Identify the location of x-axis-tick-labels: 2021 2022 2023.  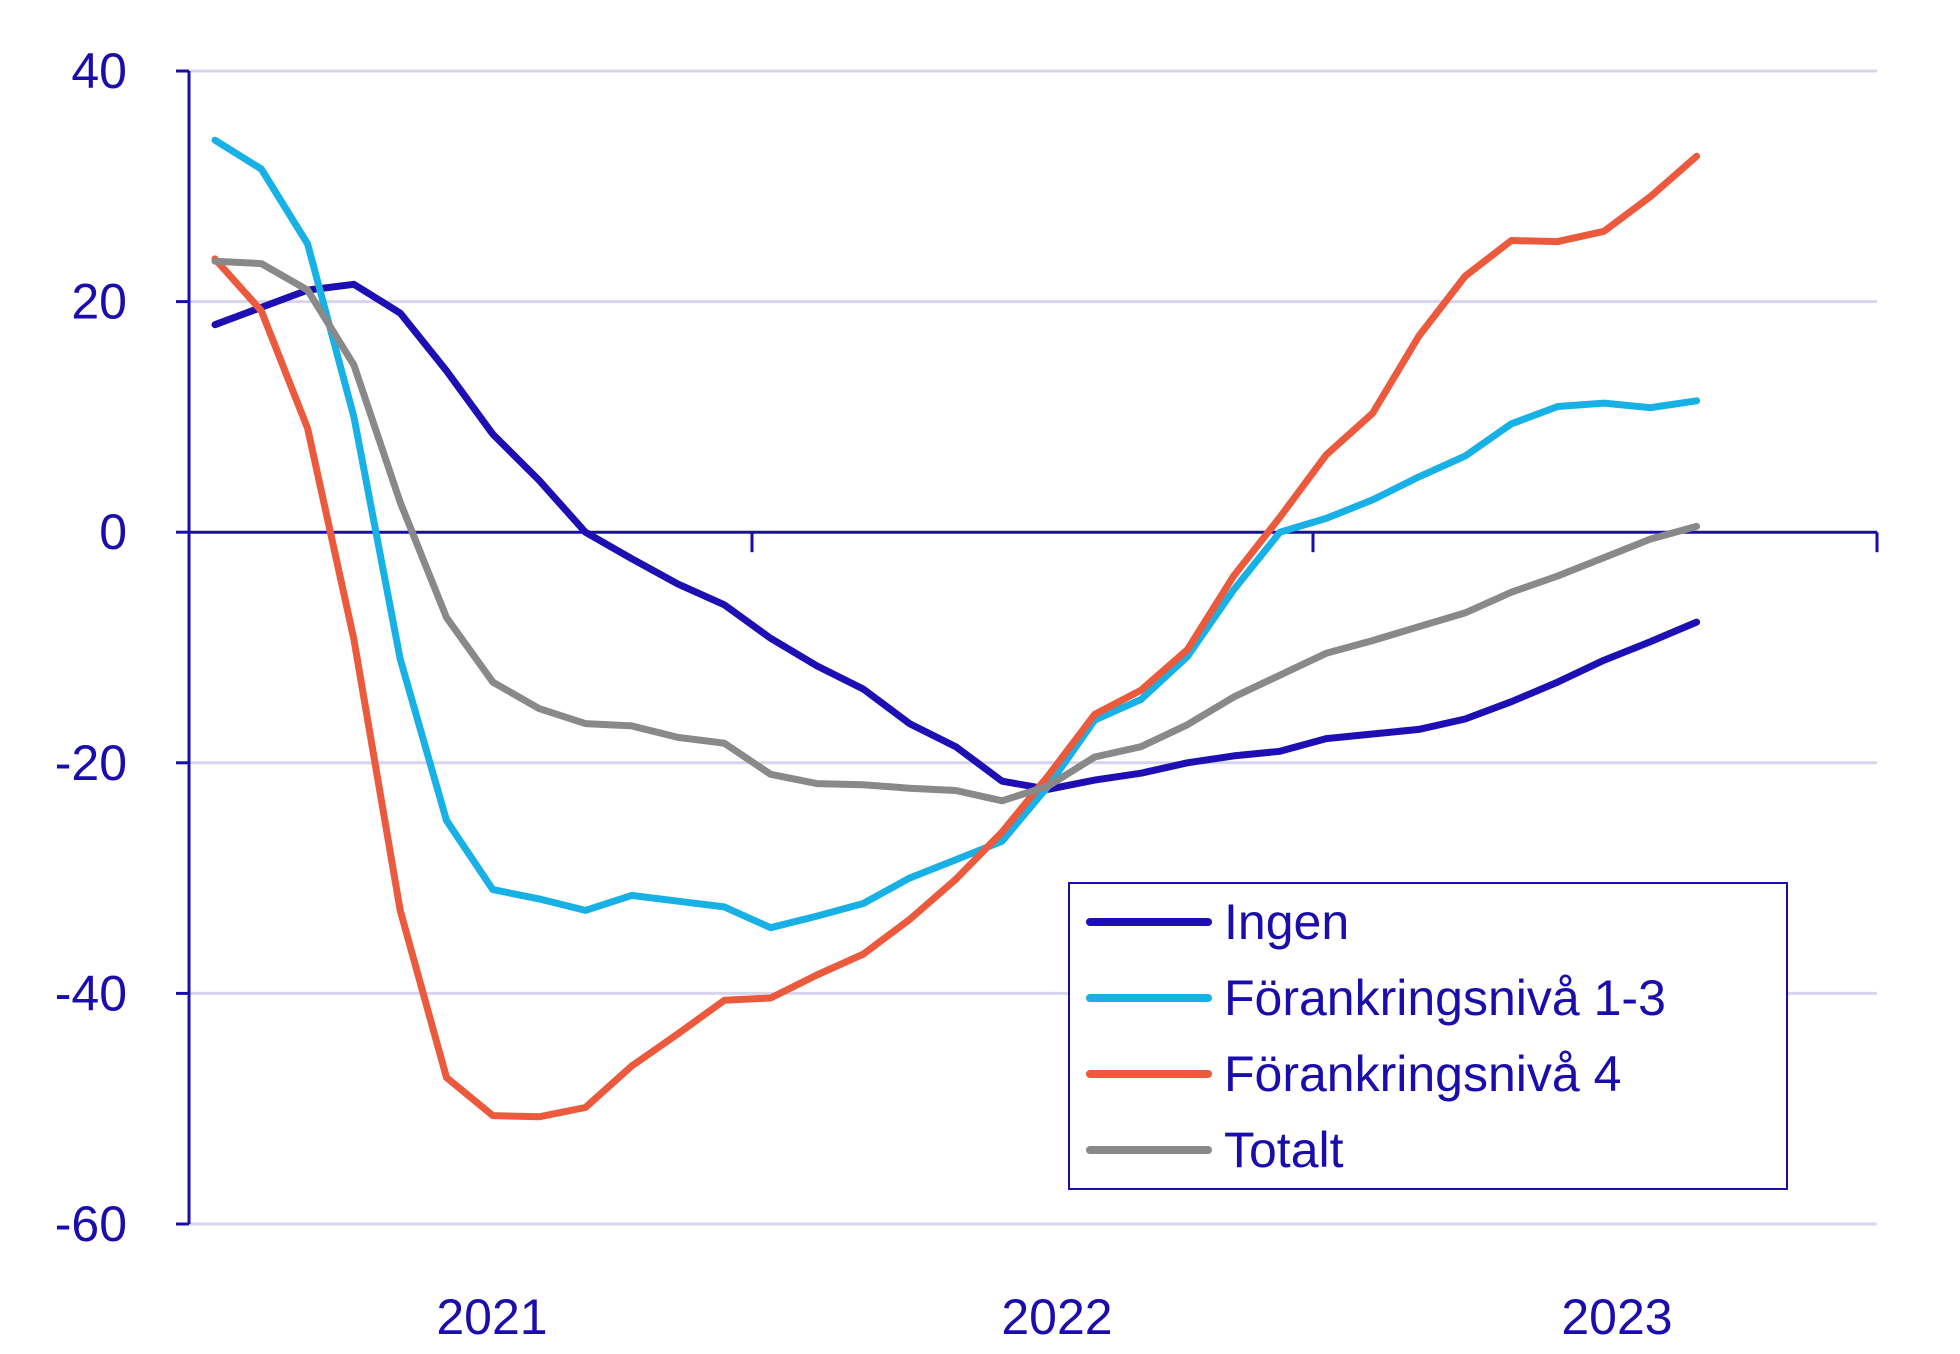
(1054, 1317).